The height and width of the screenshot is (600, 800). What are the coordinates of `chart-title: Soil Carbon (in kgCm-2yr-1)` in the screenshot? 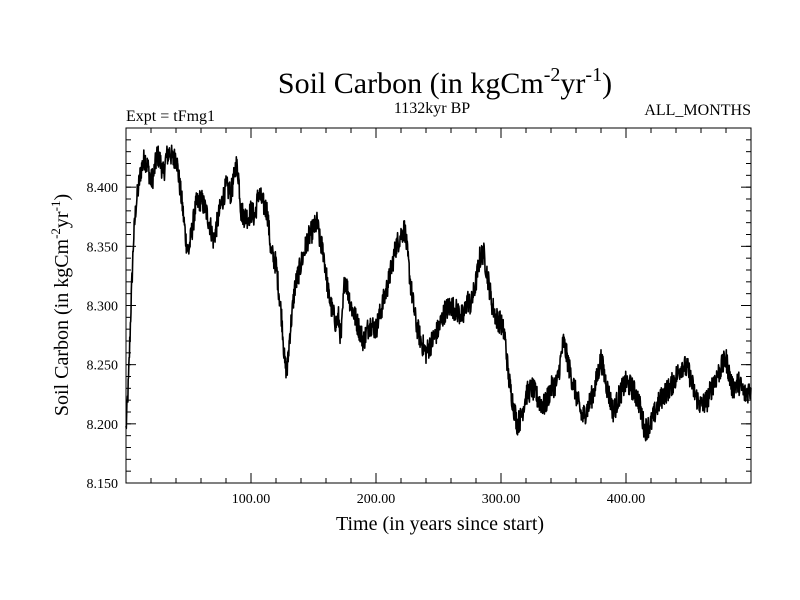 It's located at (445, 82).